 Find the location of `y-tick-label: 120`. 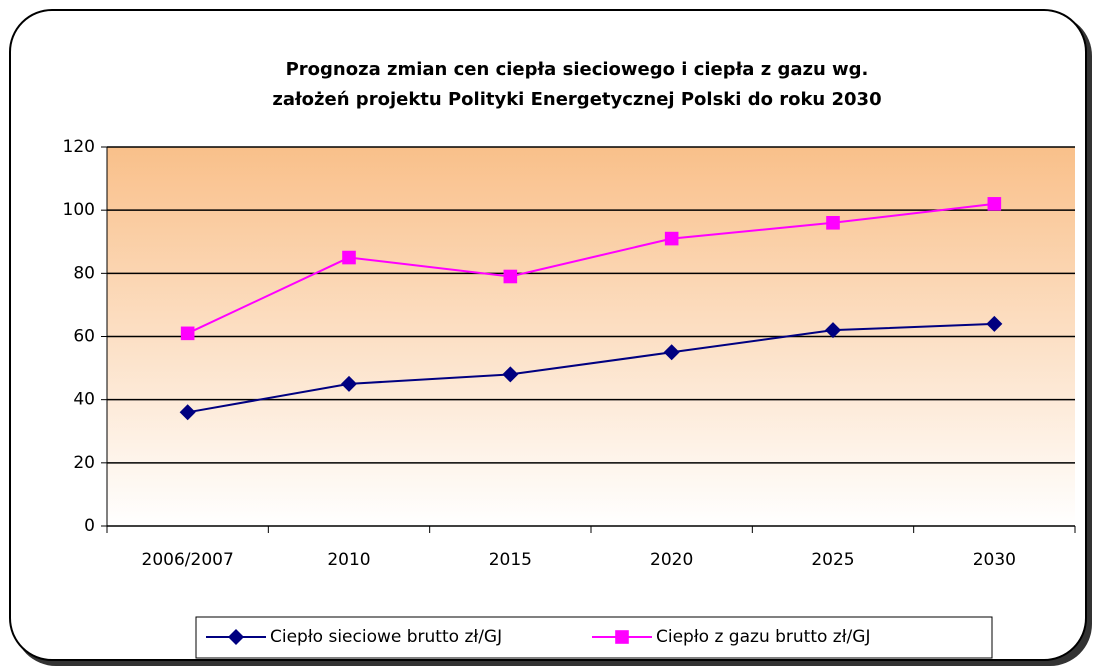

y-tick-label: 120 is located at coordinates (79, 147).